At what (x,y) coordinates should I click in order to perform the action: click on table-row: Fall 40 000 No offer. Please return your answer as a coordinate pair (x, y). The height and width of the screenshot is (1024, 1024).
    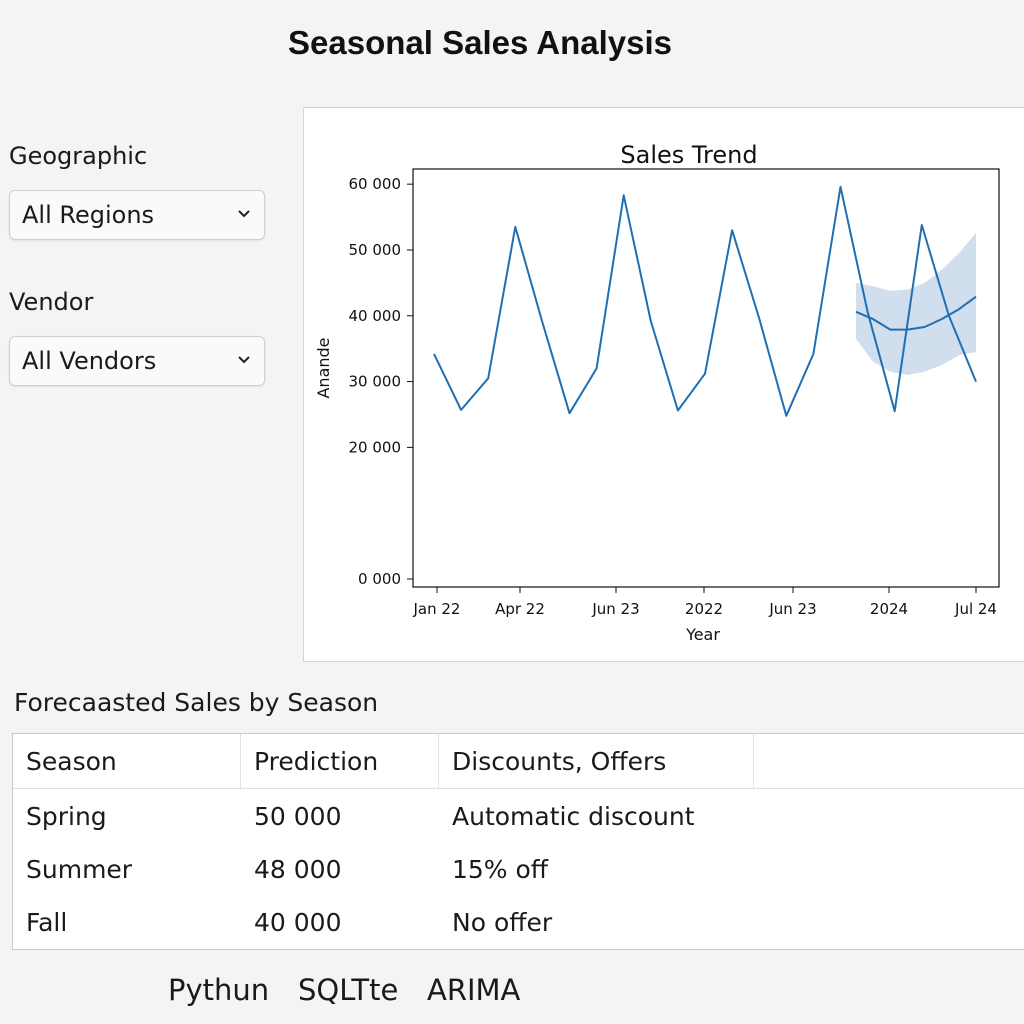
    Looking at the image, I should click on (518, 922).